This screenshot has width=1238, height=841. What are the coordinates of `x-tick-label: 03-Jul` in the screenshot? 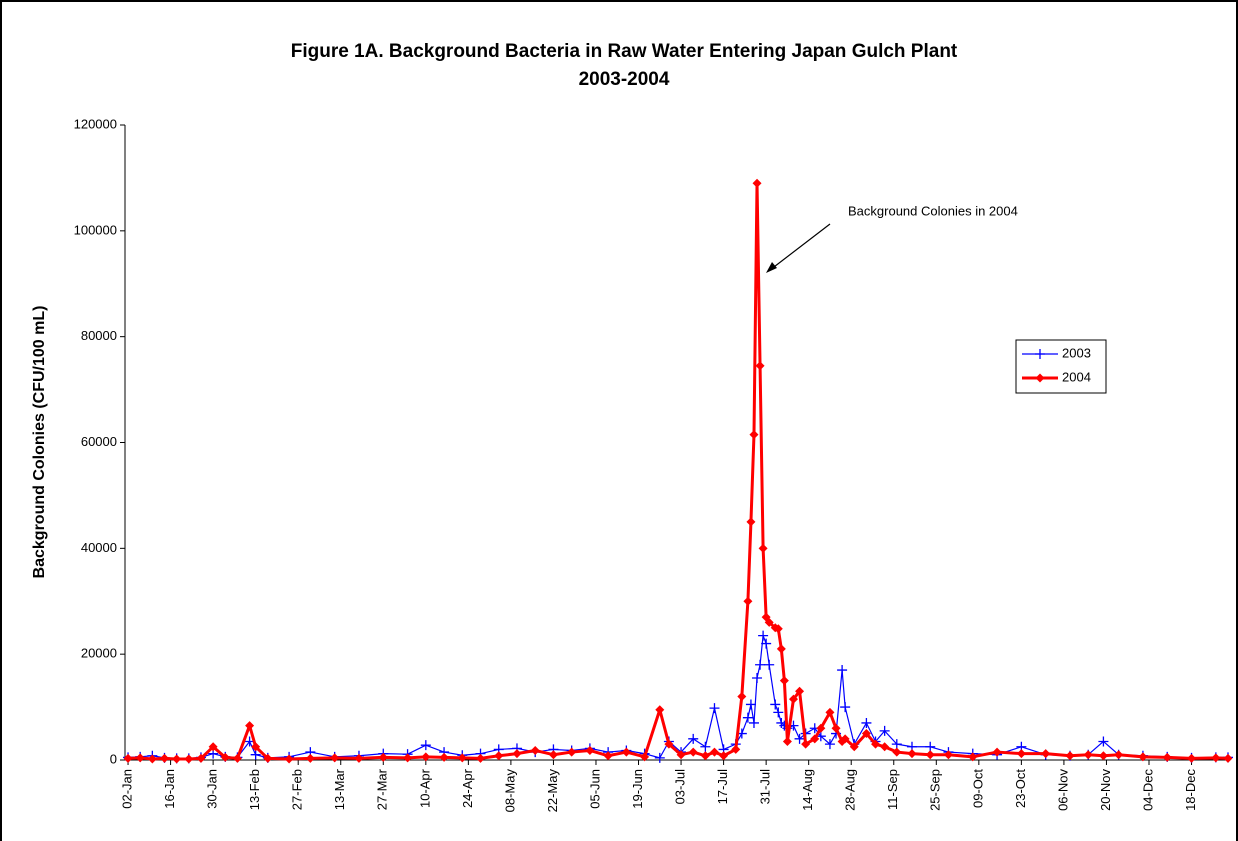 It's located at (679, 787).